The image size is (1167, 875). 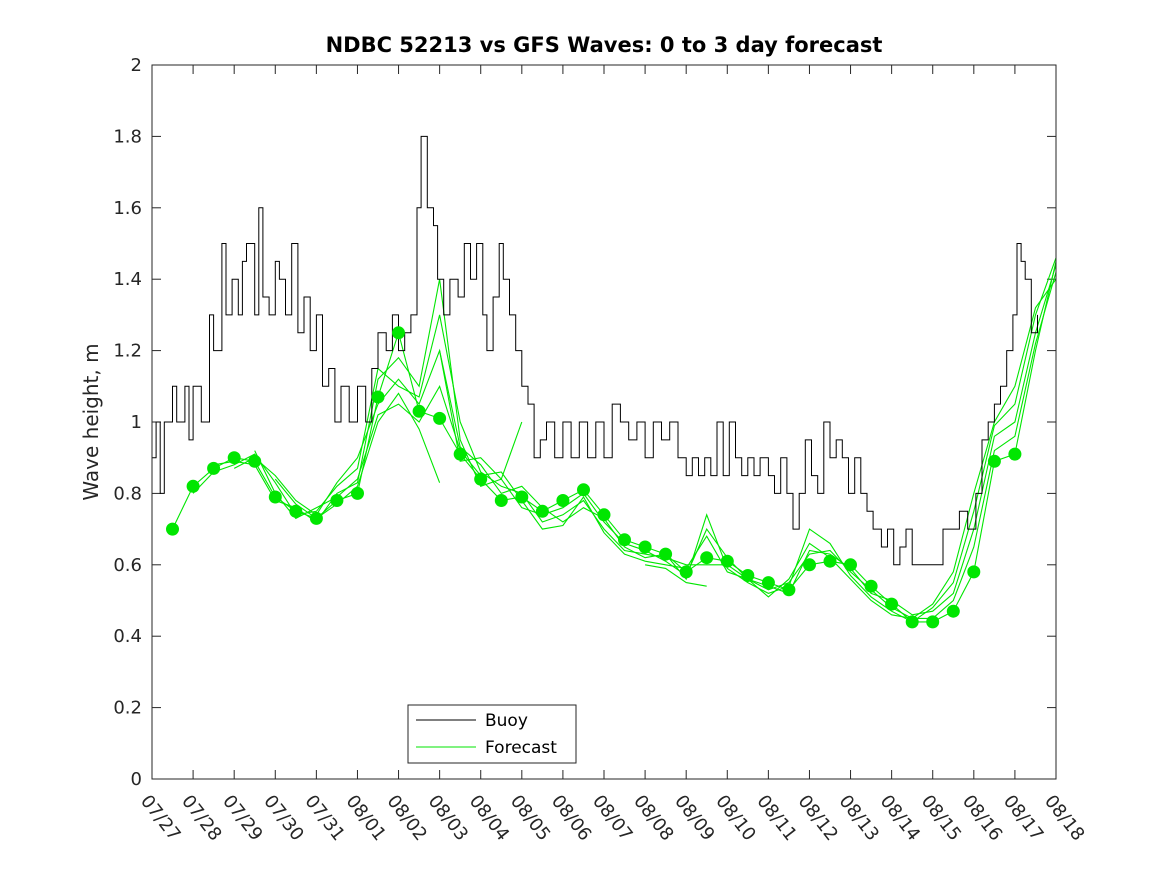 What do you see at coordinates (521, 748) in the screenshot?
I see `legend-label-forecast: Forecast` at bounding box center [521, 748].